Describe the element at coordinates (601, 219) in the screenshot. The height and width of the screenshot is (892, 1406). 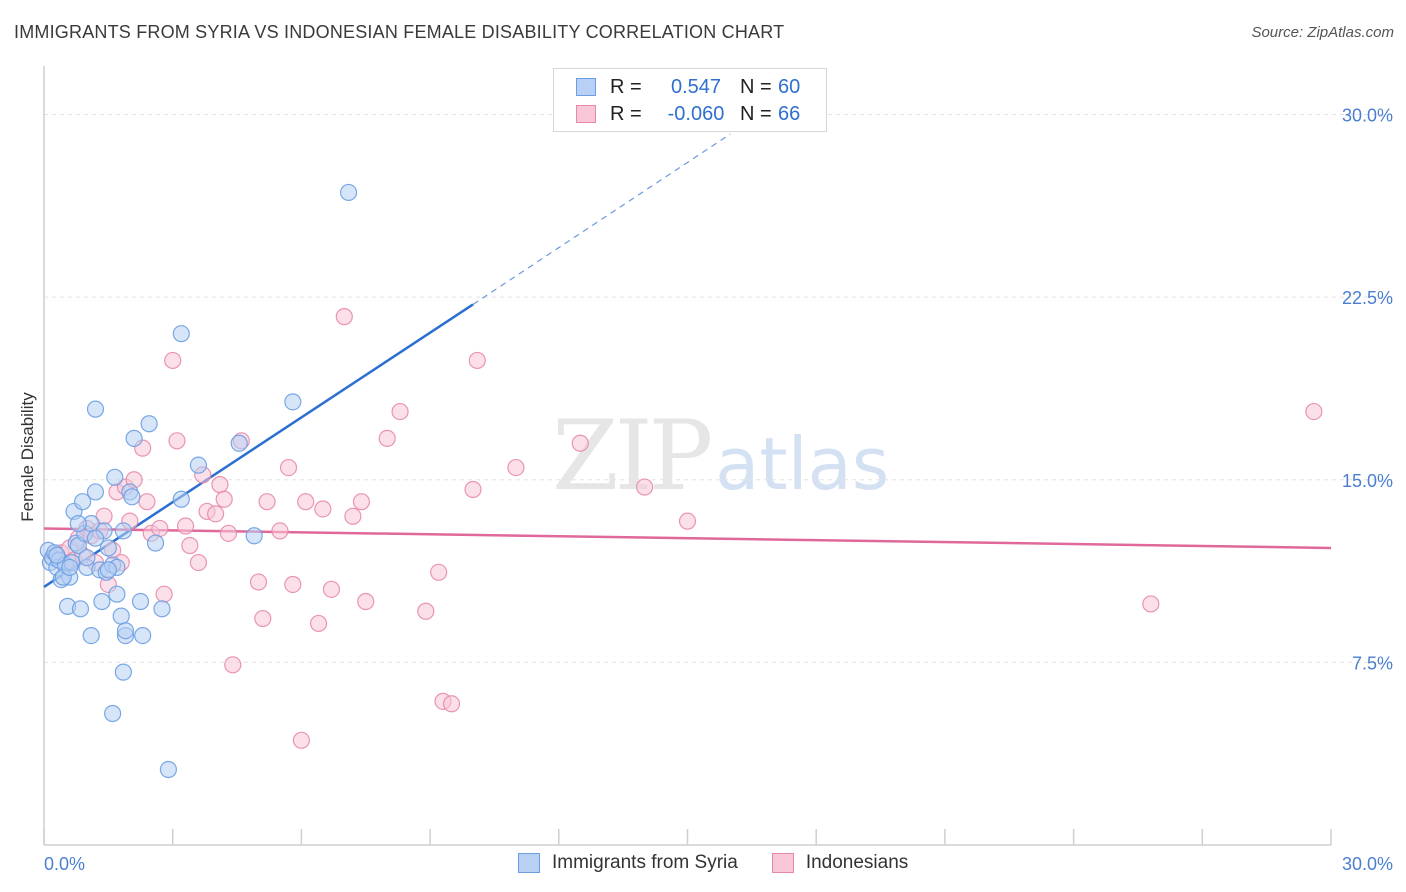
I see `syria-trendline-extension` at that location.